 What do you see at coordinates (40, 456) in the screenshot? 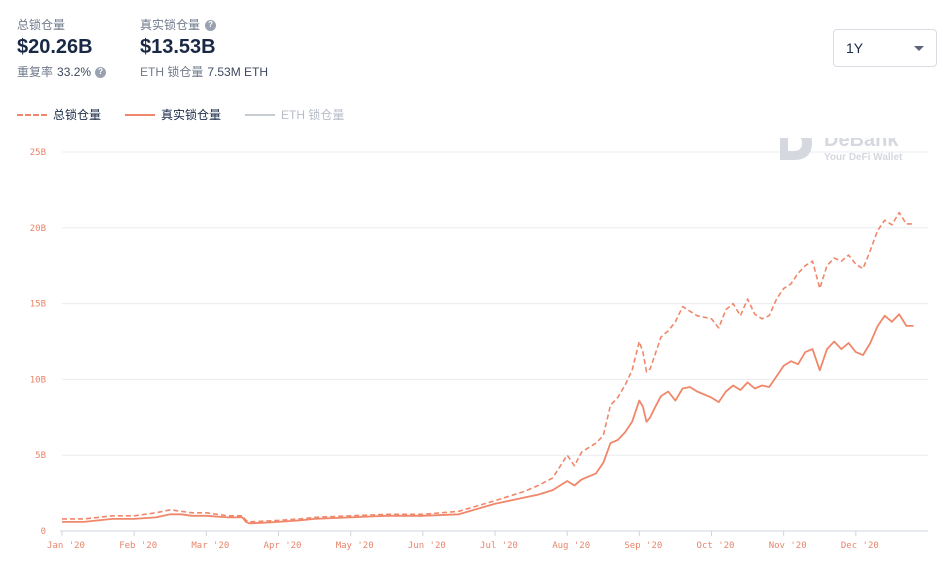
I see `y-tick-label: 5B` at bounding box center [40, 456].